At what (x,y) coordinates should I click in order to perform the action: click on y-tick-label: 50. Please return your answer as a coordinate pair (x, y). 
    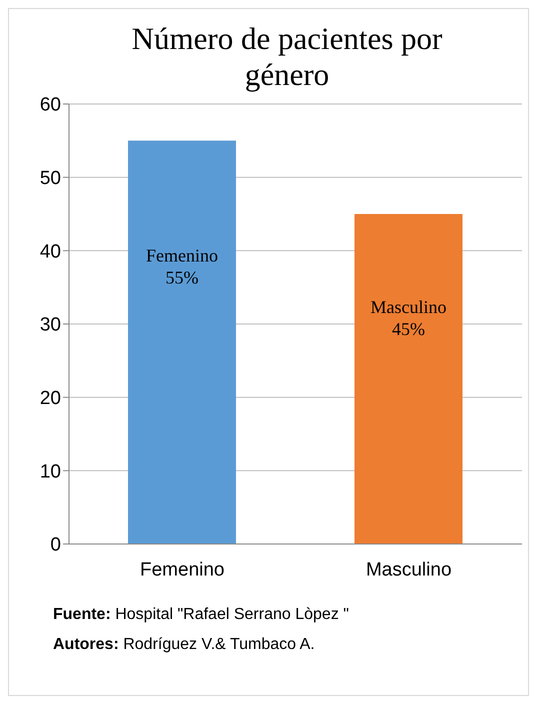
    Looking at the image, I should click on (50, 179).